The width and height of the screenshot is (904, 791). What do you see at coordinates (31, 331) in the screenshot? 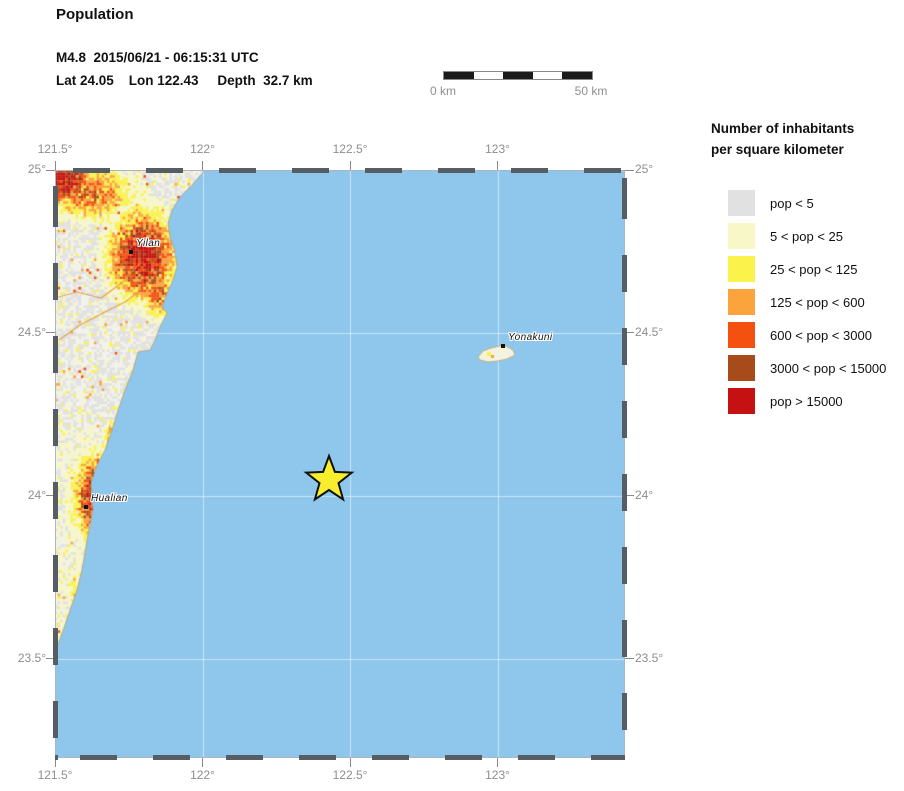
I see `lat-label-left: 24.5°` at bounding box center [31, 331].